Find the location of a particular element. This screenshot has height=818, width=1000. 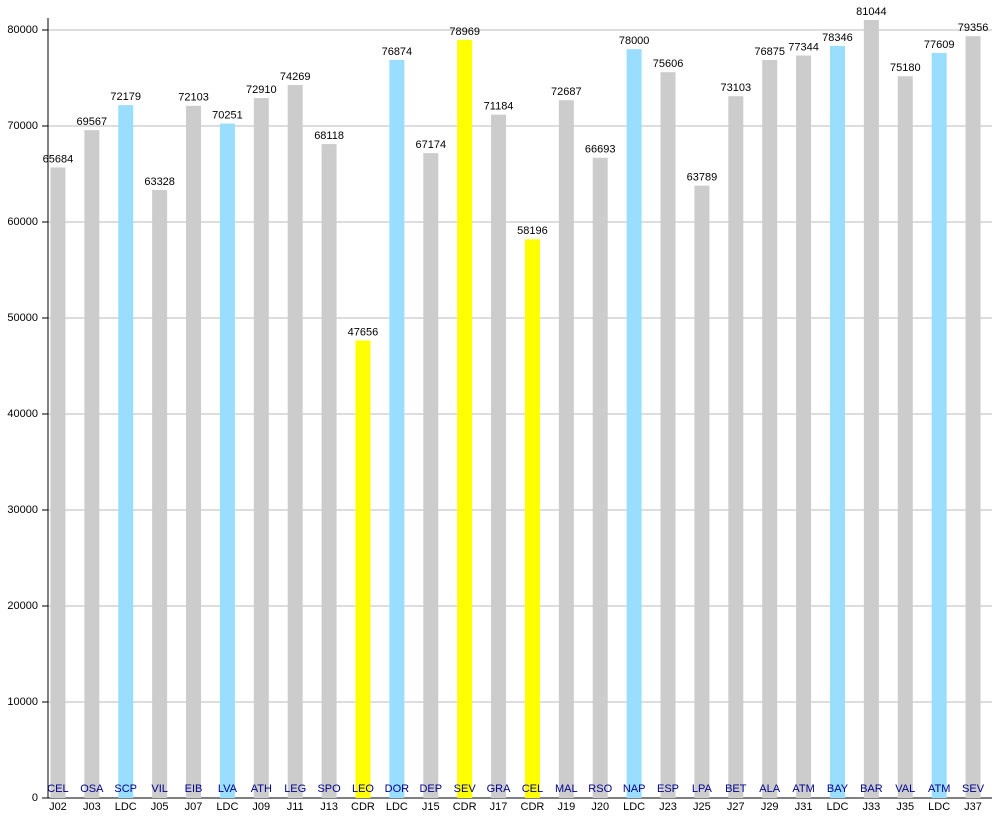

bar-label: SCP is located at coordinates (125, 789).